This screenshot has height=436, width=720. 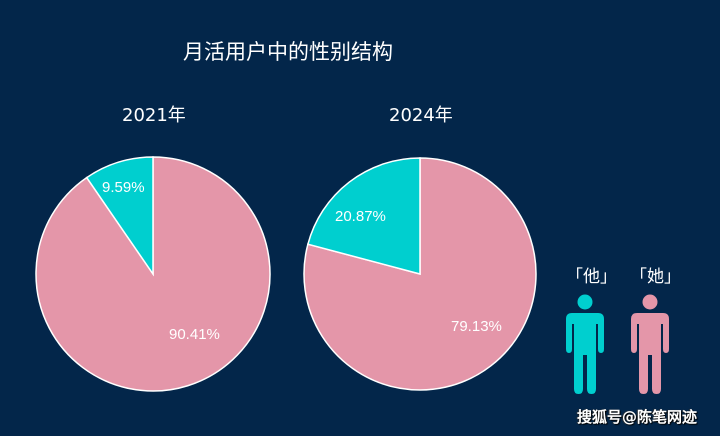 What do you see at coordinates (421, 115) in the screenshot?
I see `pie-2024-title: 2024年` at bounding box center [421, 115].